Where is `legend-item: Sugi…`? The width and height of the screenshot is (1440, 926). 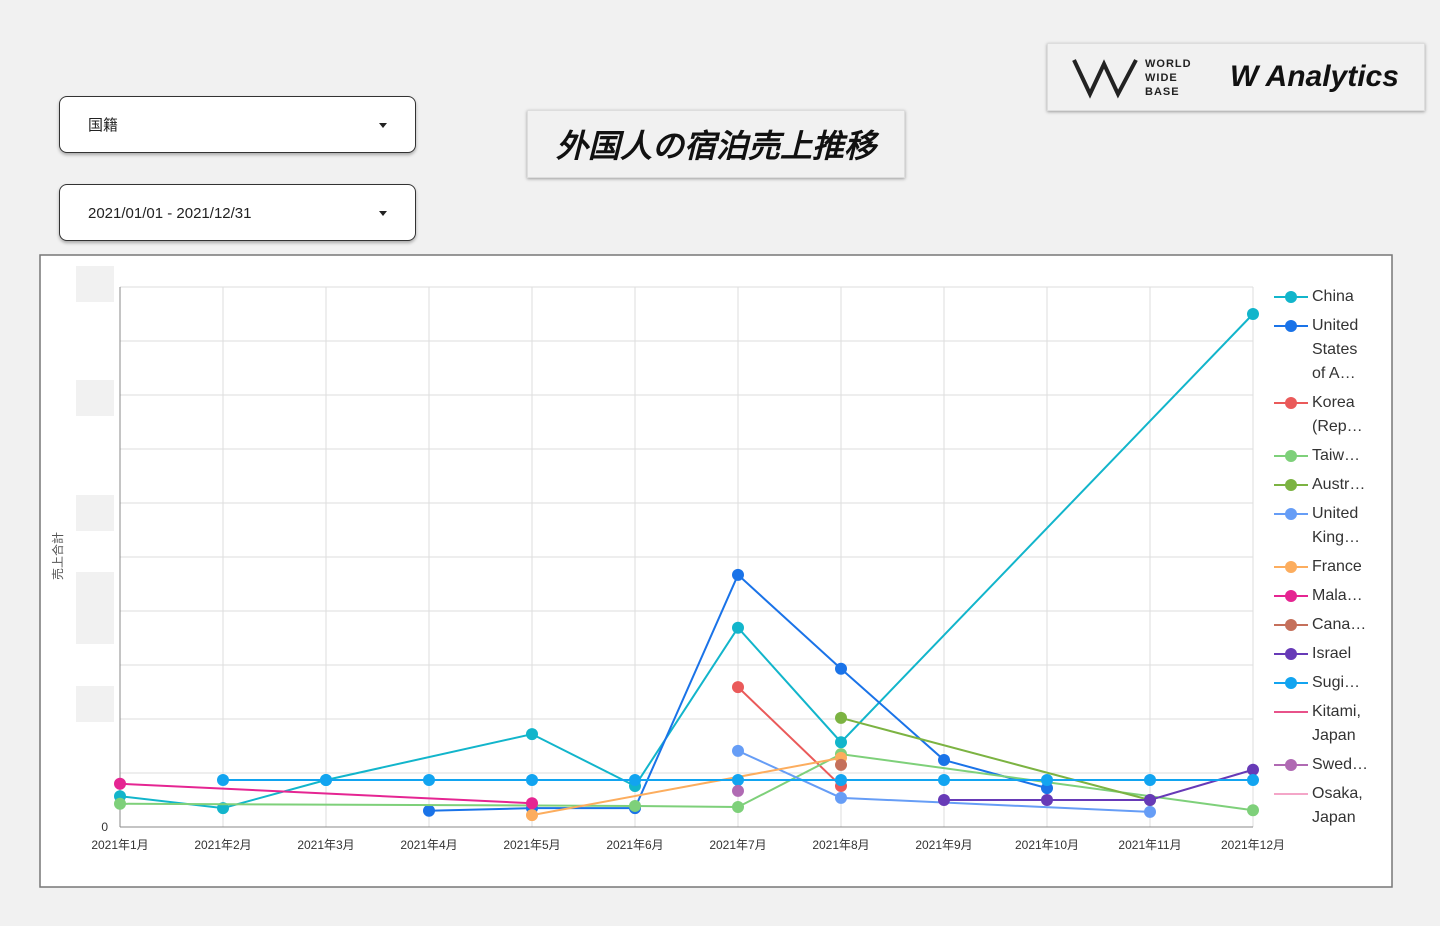 legend-item: Sugi… is located at coordinates (1329, 683).